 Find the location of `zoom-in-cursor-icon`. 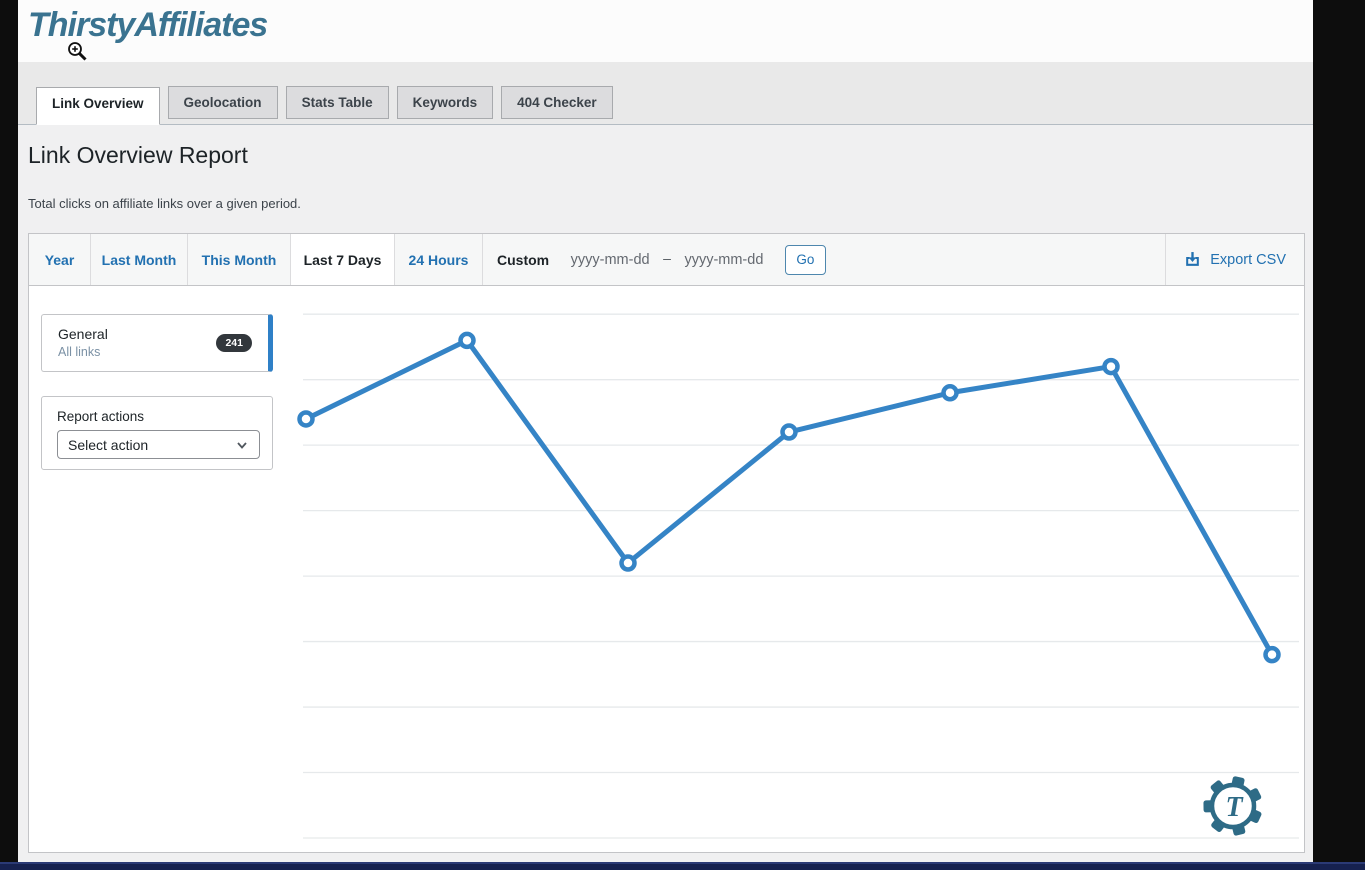

zoom-in-cursor-icon is located at coordinates (77, 51).